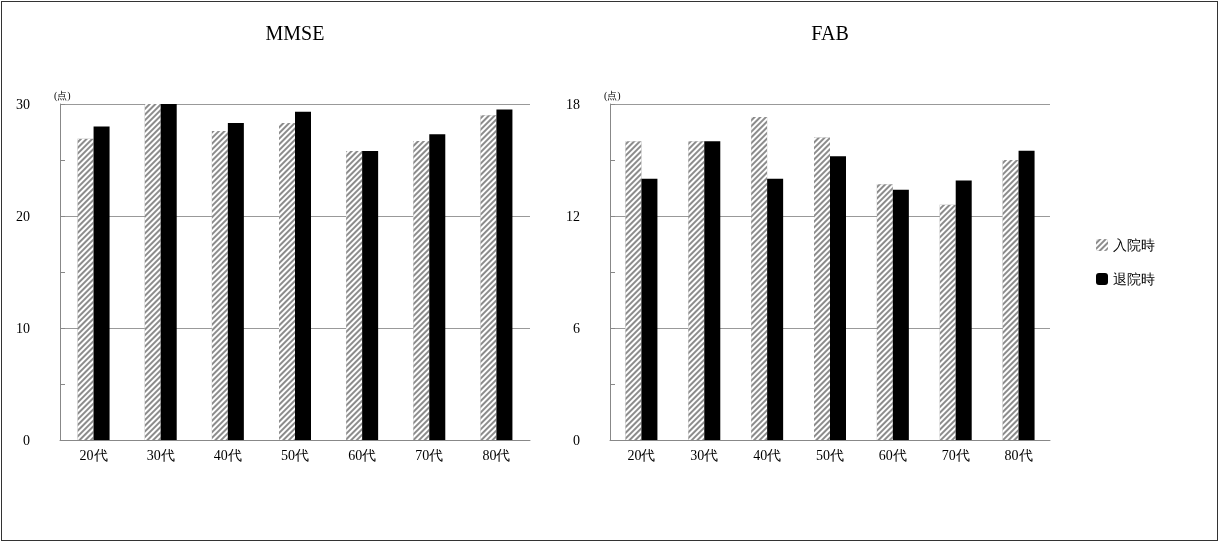 This screenshot has height=544, width=1221. Describe the element at coordinates (1134, 245) in the screenshot. I see `legend-label: 入院時` at that location.